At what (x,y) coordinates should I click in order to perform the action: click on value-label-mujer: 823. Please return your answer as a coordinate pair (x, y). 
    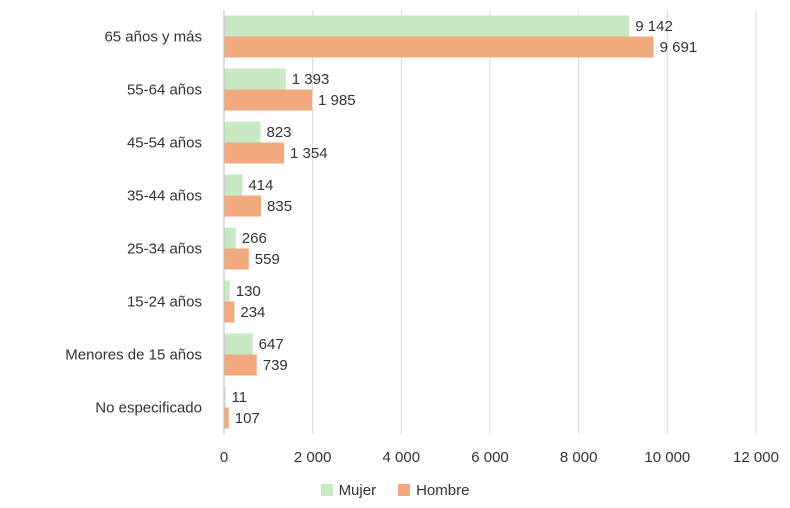
    Looking at the image, I should click on (278, 132).